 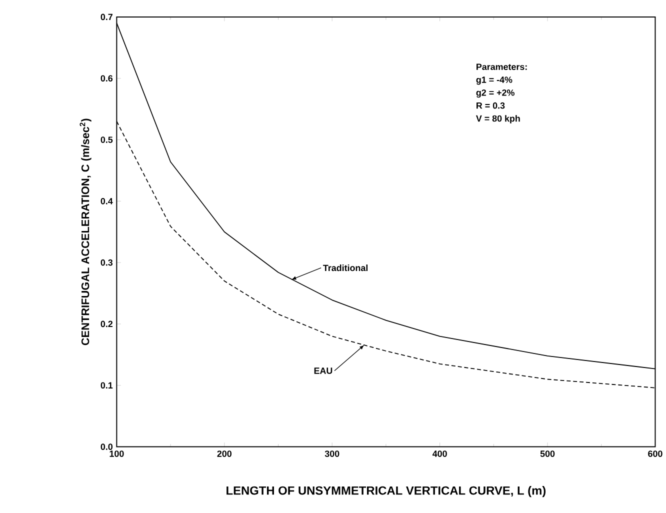 What do you see at coordinates (106, 78) in the screenshot?
I see `y-tick-label: 0.6` at bounding box center [106, 78].